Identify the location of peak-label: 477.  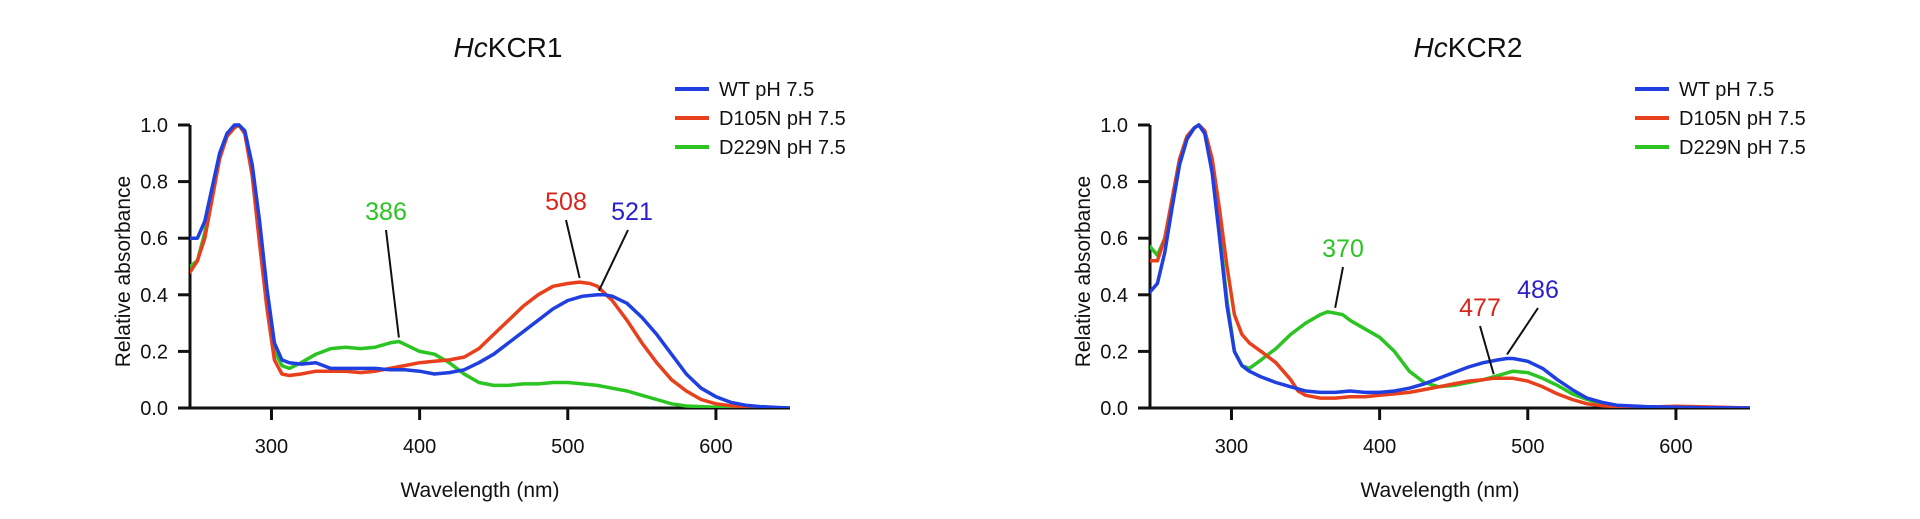
(1480, 308).